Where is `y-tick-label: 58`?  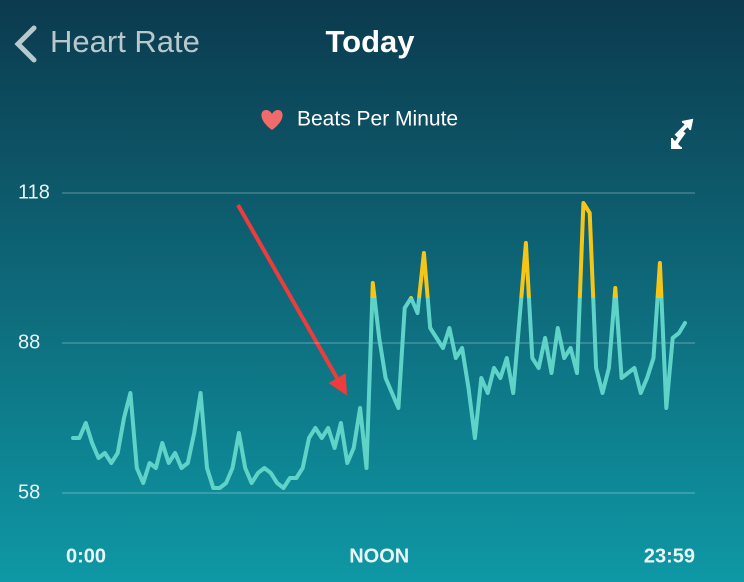 y-tick-label: 58 is located at coordinates (29, 492).